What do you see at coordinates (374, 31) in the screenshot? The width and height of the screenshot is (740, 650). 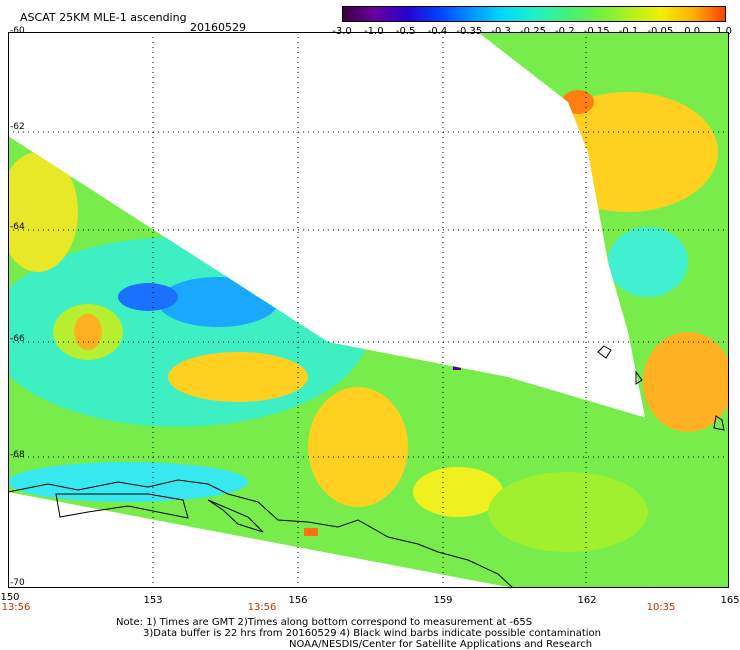 I see `colorbar-tick-label: -1.0` at bounding box center [374, 31].